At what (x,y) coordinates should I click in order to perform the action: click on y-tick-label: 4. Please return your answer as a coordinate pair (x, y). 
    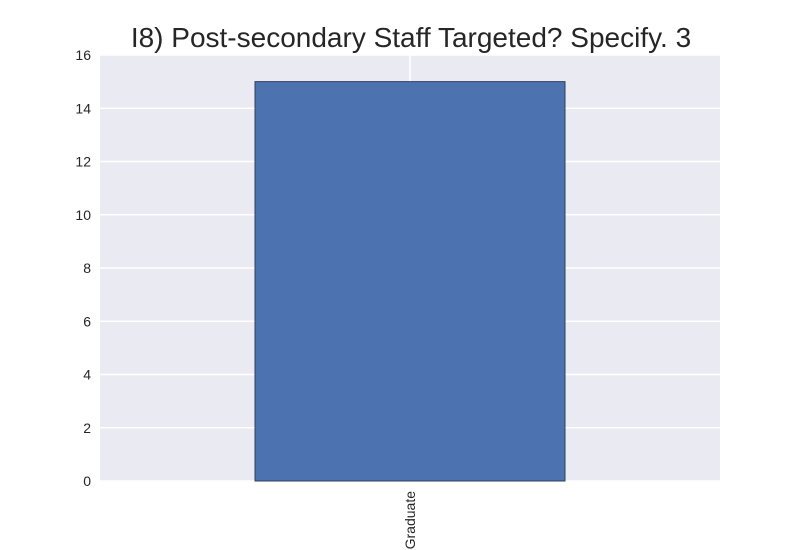
    Looking at the image, I should click on (87, 375).